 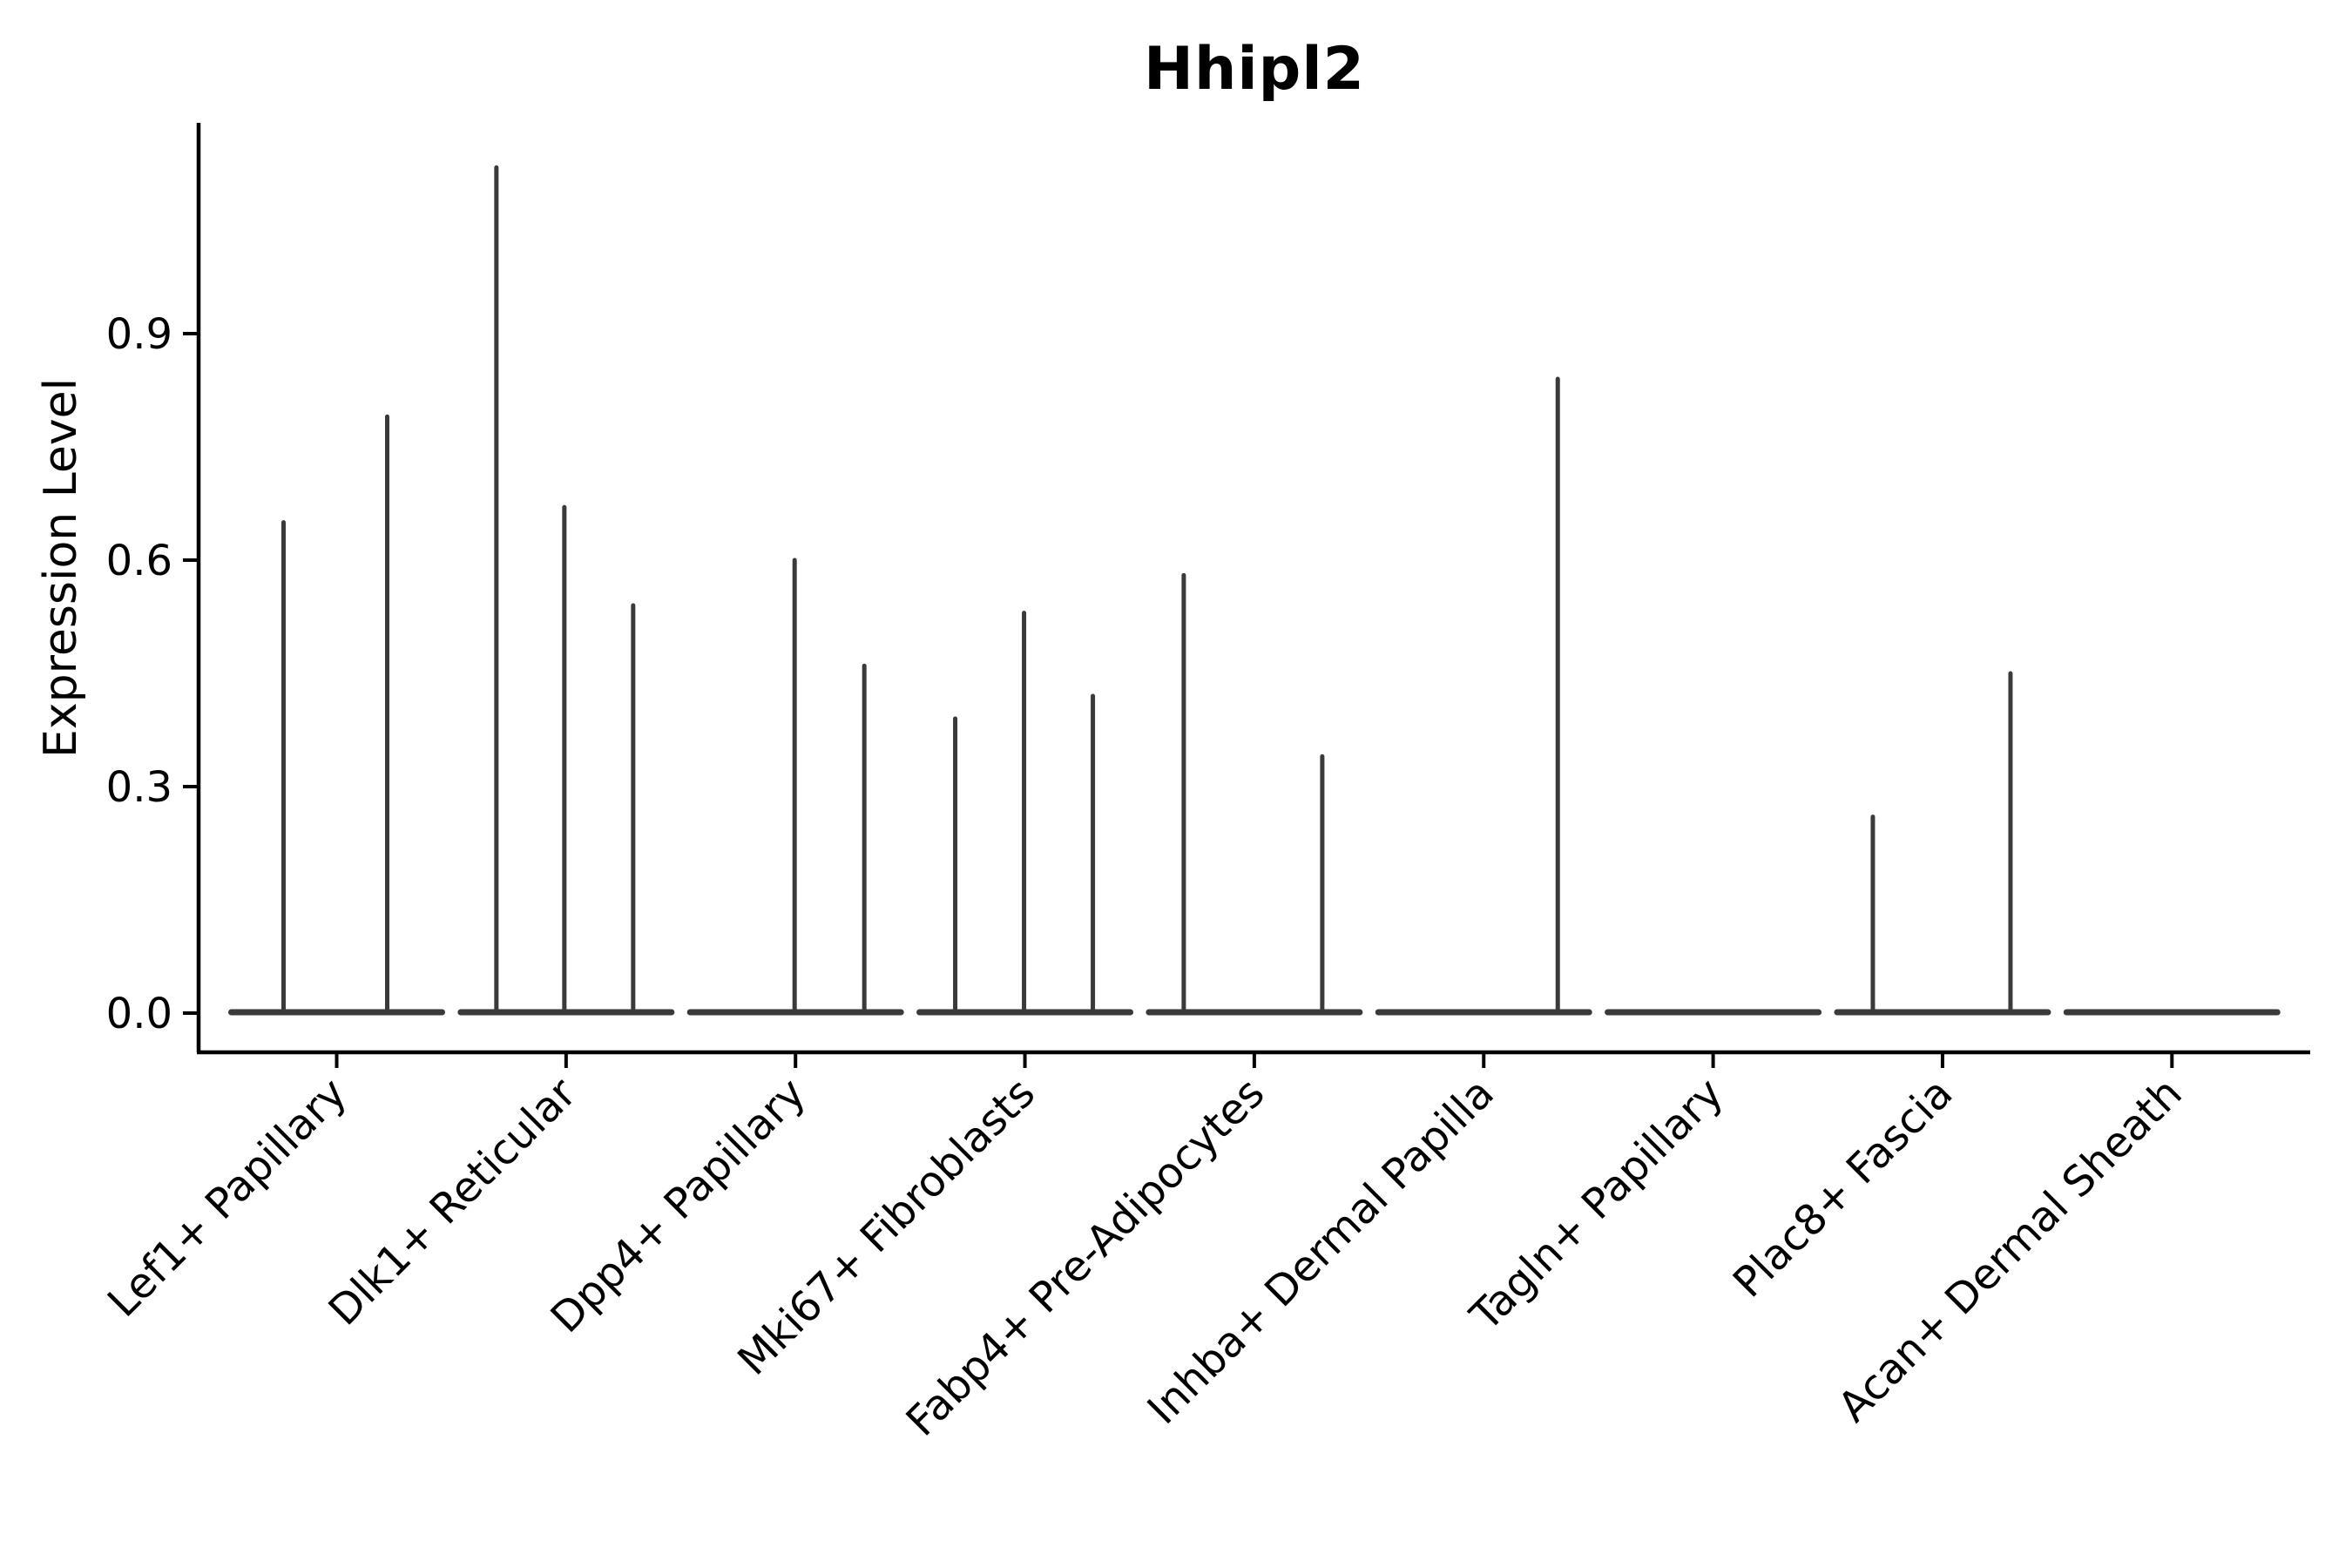 What do you see at coordinates (678, 1205) in the screenshot?
I see `x-axis-label: Dpp4+ Papillary` at bounding box center [678, 1205].